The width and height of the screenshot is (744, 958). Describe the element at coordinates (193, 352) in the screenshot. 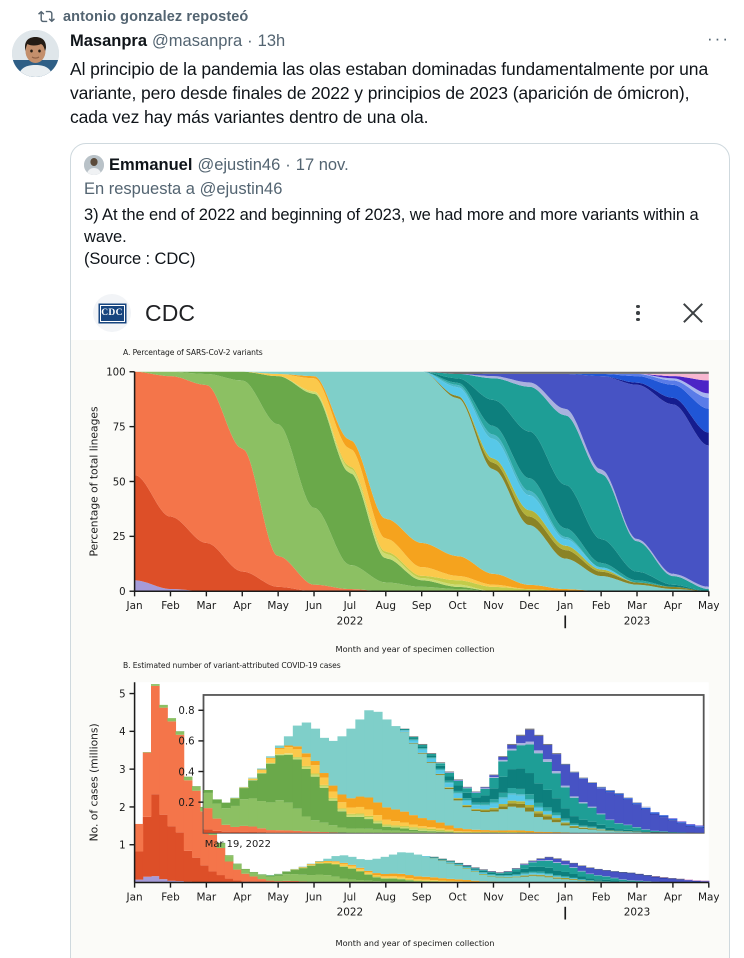

I see `panel-a-title: A. Percentage of SARS-CoV-2 variants` at that location.